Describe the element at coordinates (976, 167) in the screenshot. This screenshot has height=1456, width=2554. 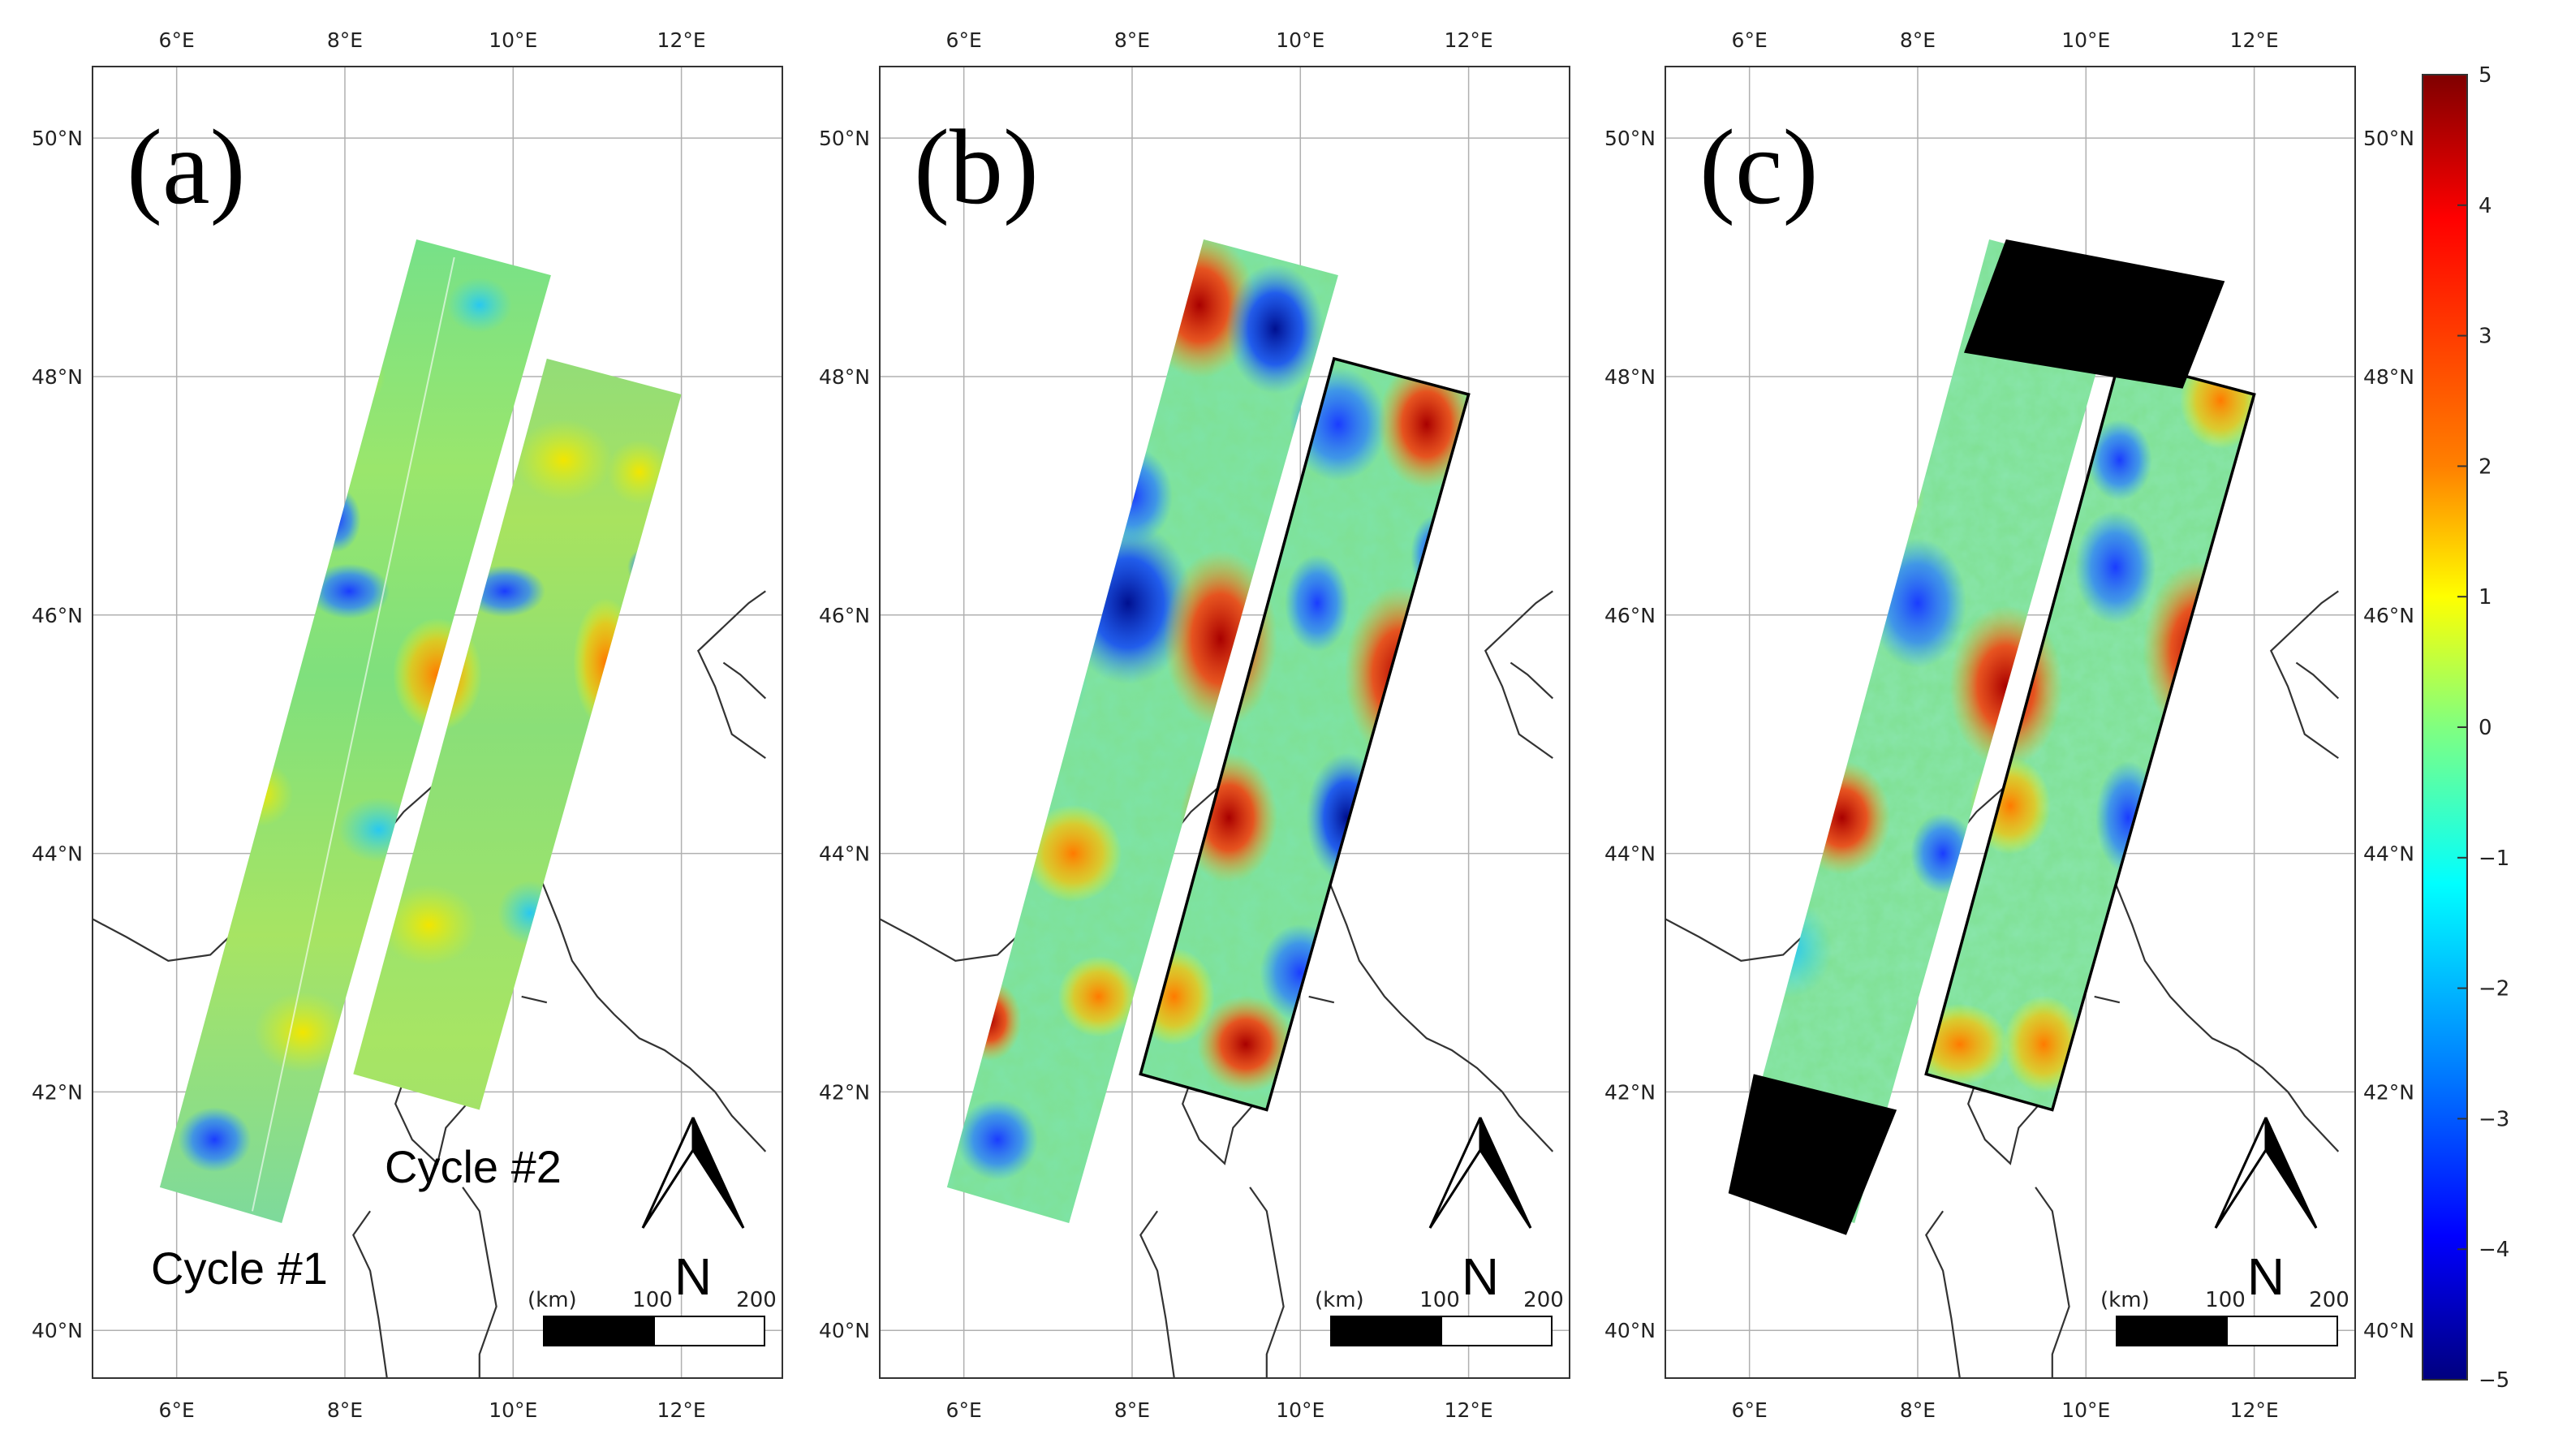
I see `panel-letter: (b)` at that location.